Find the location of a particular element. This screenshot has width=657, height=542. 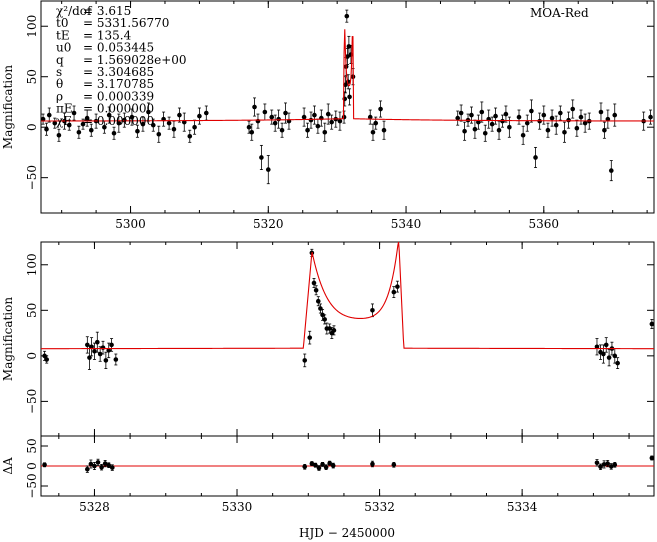

param-value: = 3.304685 is located at coordinates (118, 72).